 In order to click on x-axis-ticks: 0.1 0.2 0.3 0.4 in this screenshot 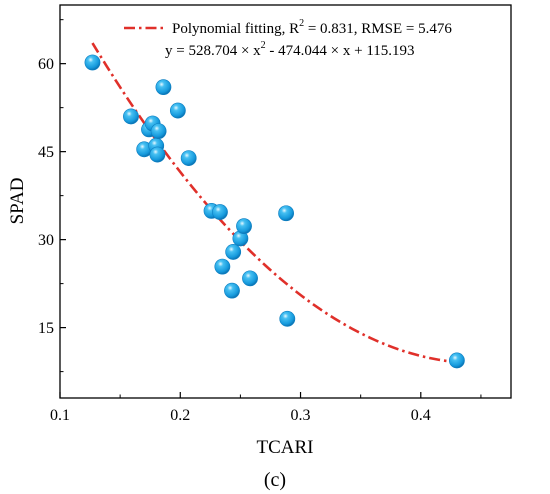, I will do `click(266, 408)`.